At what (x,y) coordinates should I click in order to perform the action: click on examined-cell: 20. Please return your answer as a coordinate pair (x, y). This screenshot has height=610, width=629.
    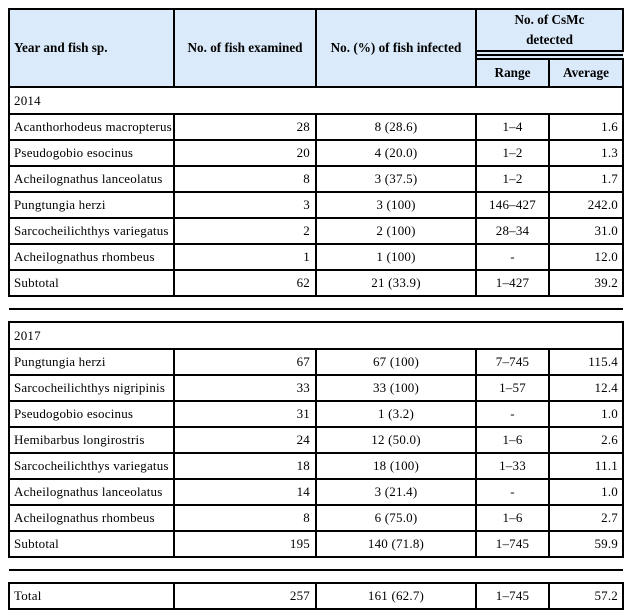
    Looking at the image, I should click on (245, 153).